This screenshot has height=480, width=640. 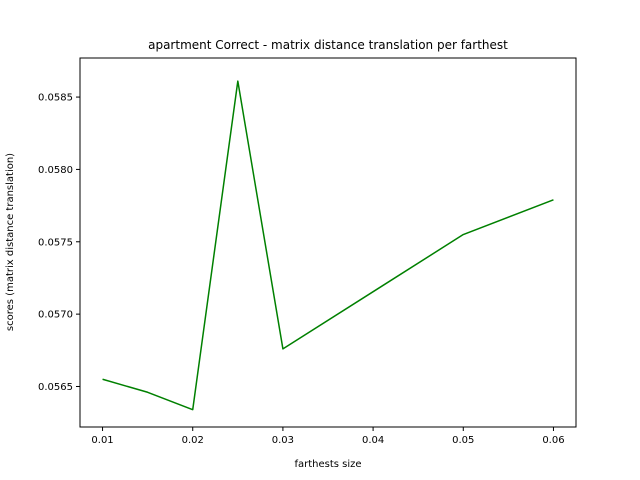 I want to click on x-tick-label: 0.04, so click(x=373, y=440).